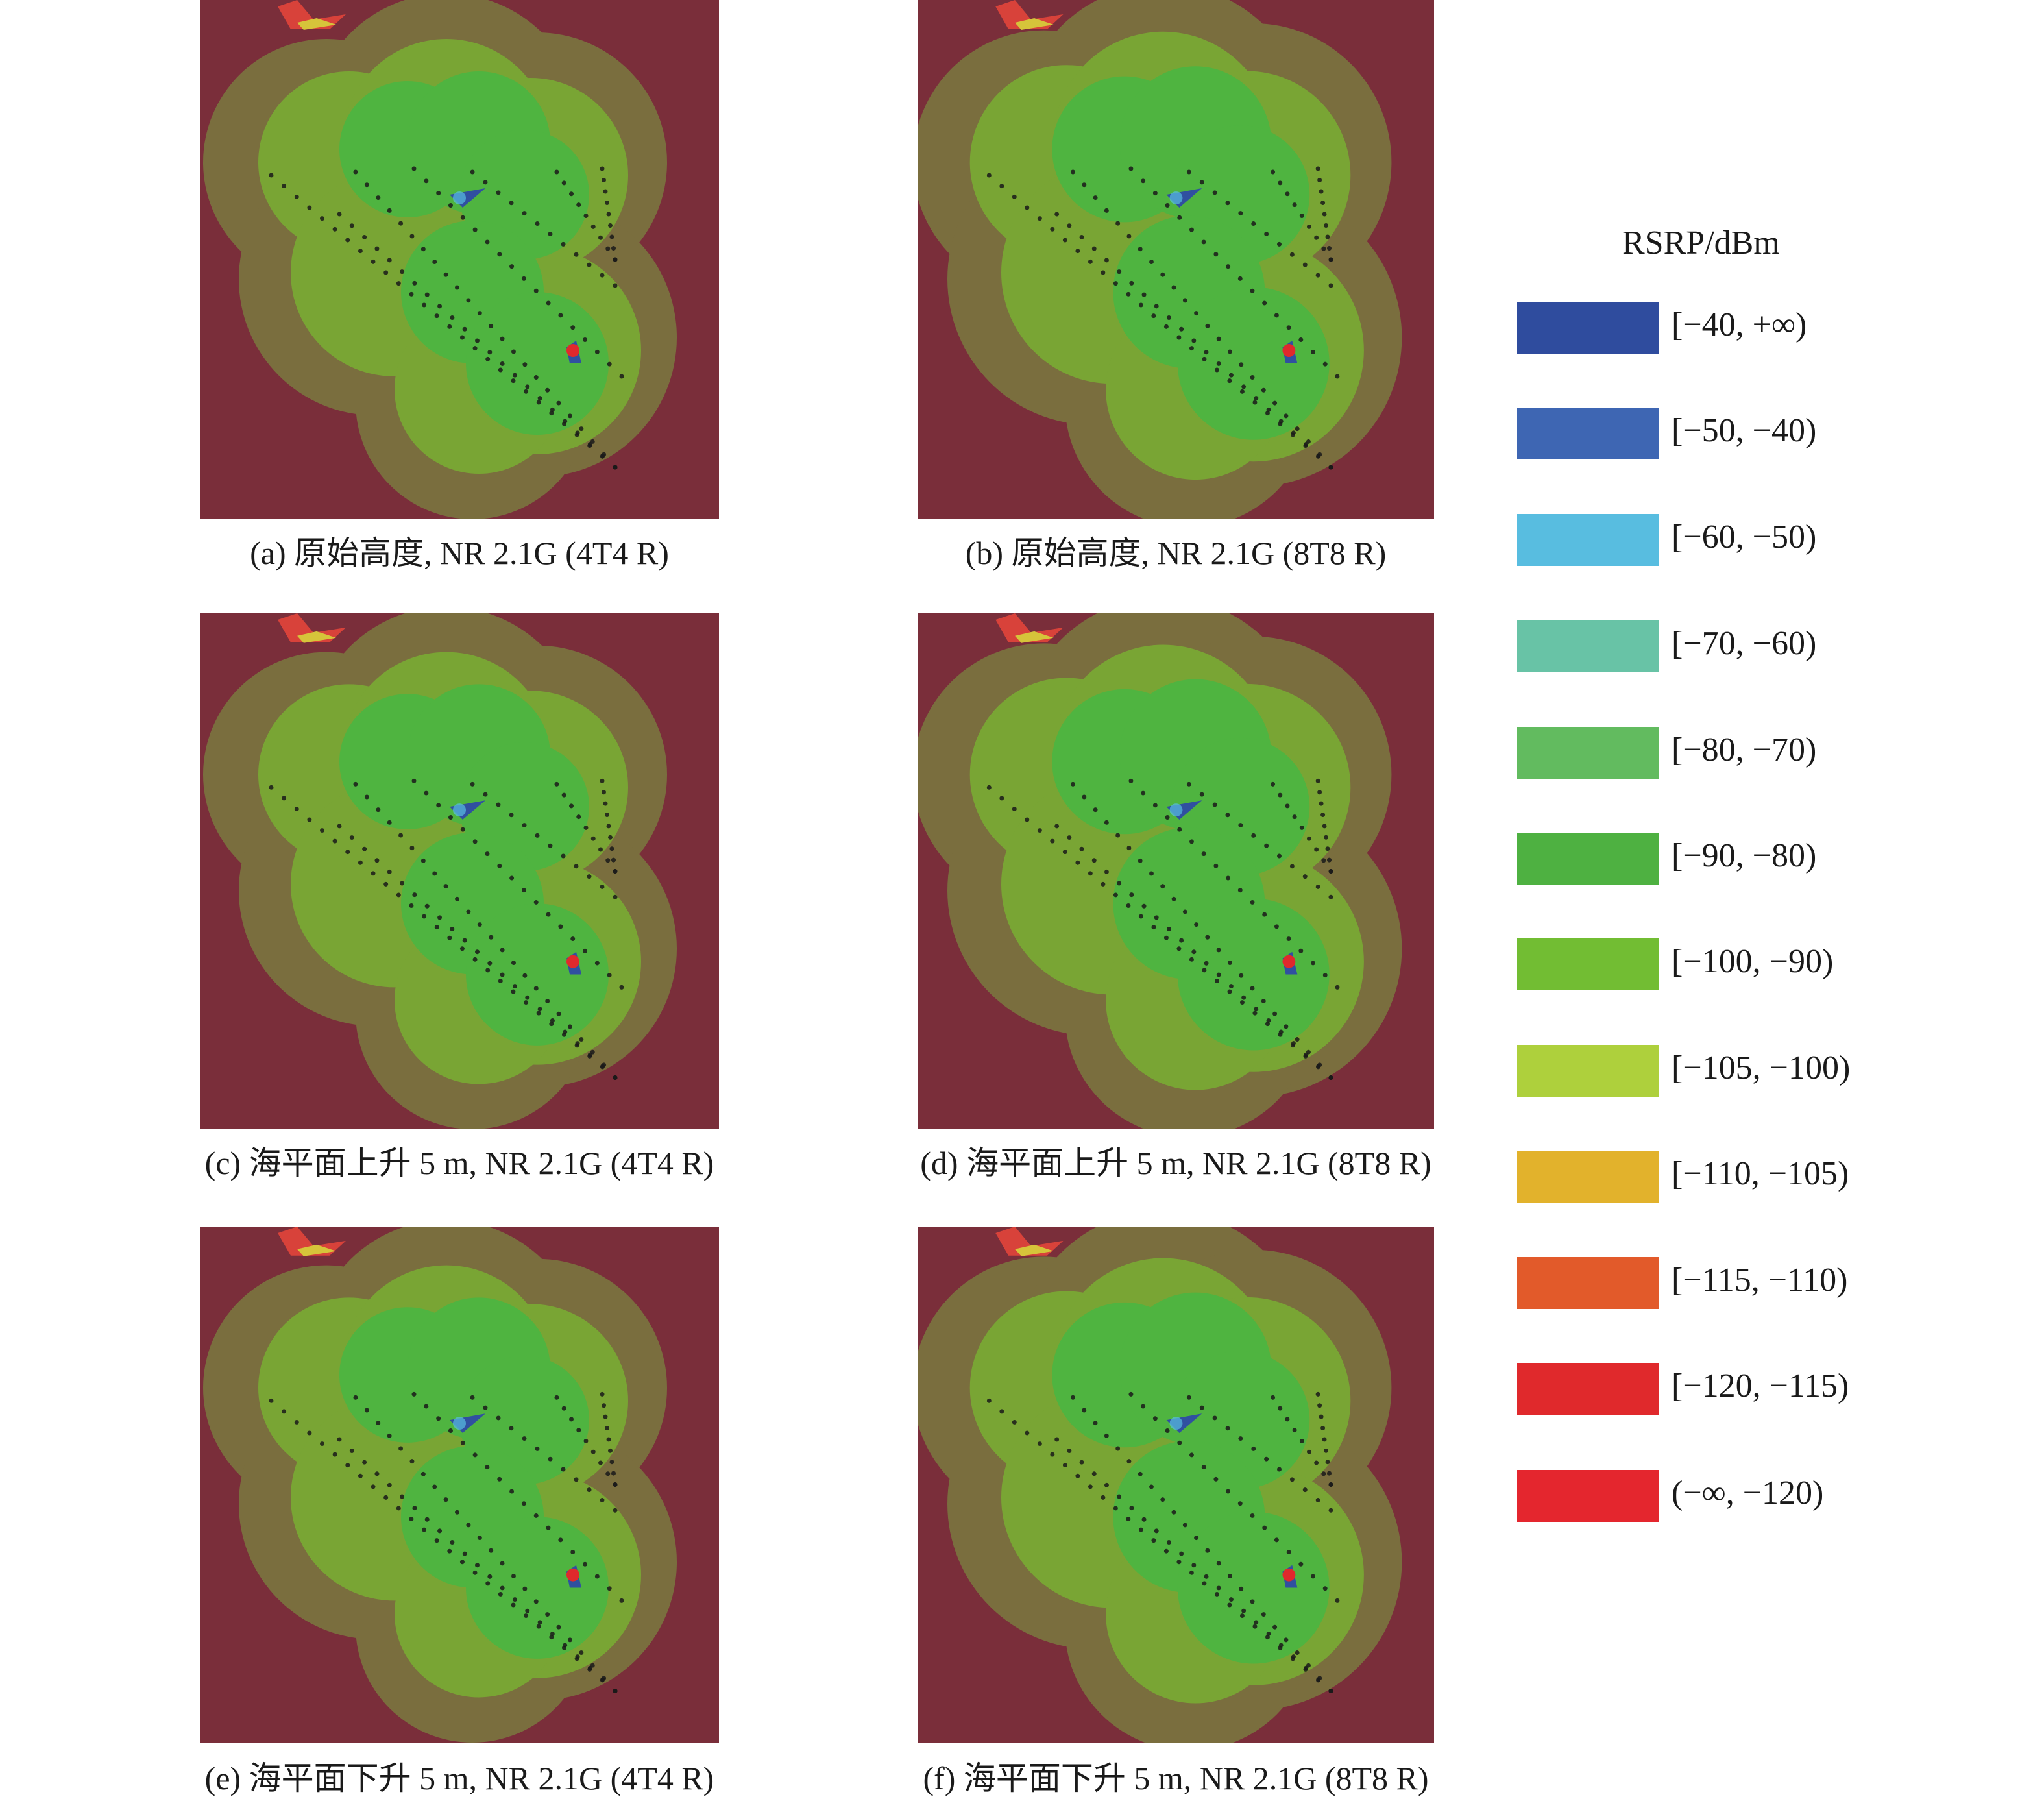 Image resolution: width=2044 pixels, height=1799 pixels. Describe the element at coordinates (1753, 961) in the screenshot. I see `legend-label: [−100, −90)` at that location.